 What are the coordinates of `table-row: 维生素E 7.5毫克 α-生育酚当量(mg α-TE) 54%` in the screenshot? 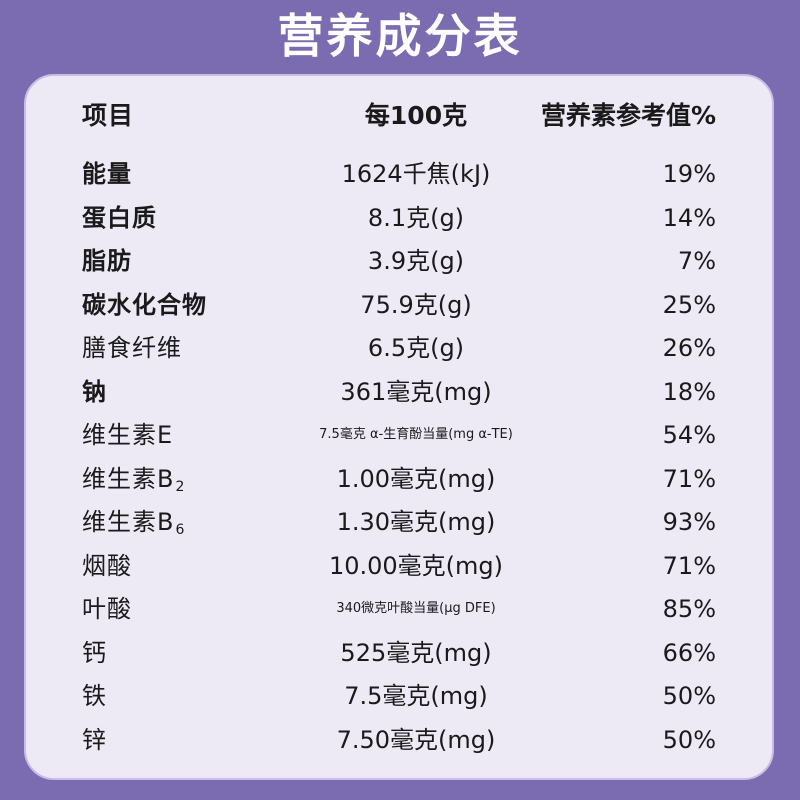 It's located at (399, 435).